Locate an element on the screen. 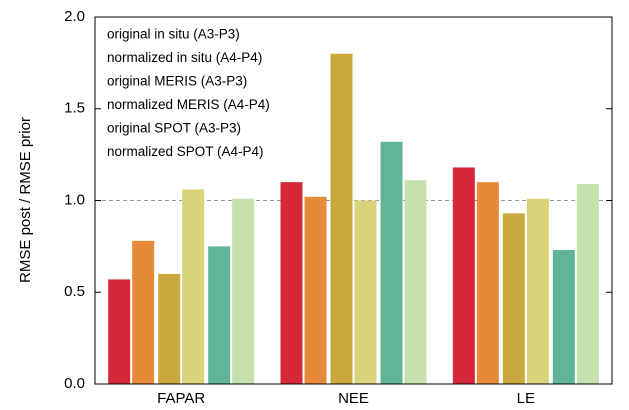 The image size is (629, 410). legend-entry: original SPOT (A3-P3) is located at coordinates (174, 128).